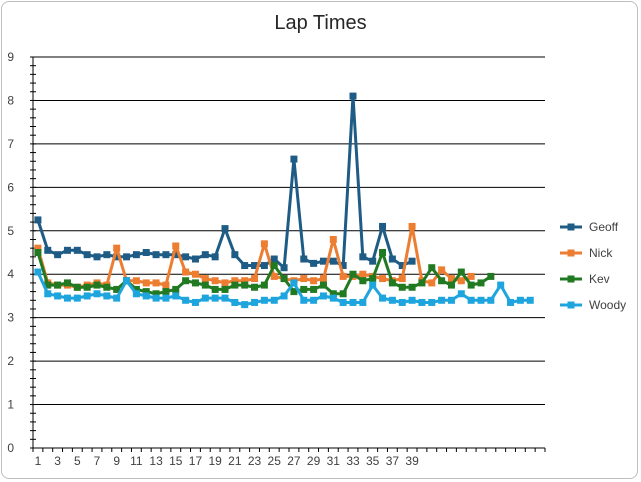 This screenshot has height=482, width=641. I want to click on x-tick-label-9: 9, so click(116, 461).